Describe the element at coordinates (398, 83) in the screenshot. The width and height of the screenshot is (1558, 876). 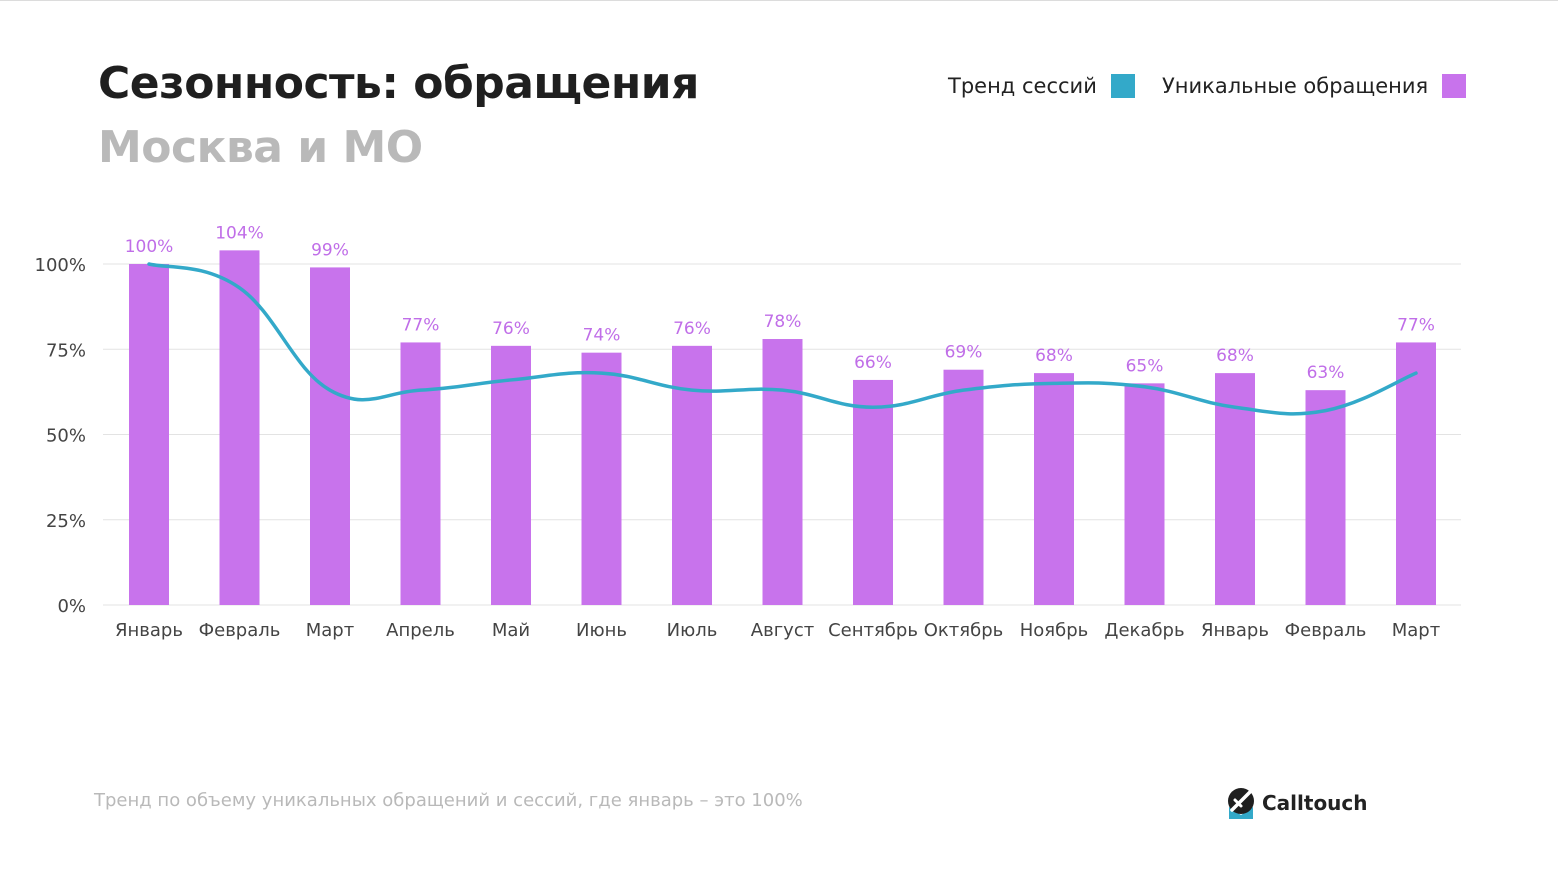
I see `page-title: Сезонность: обращения` at that location.